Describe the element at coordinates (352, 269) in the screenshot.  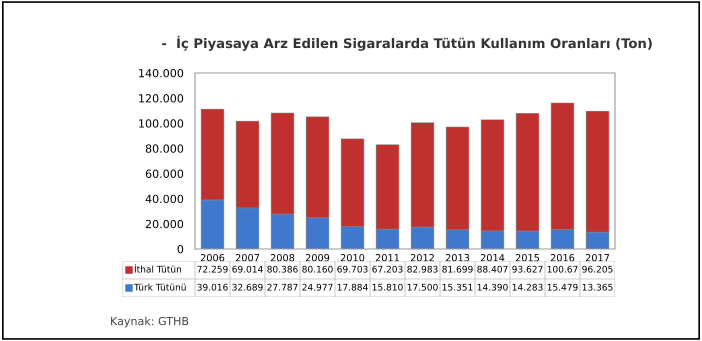
I see `data-label: 69.703` at that location.